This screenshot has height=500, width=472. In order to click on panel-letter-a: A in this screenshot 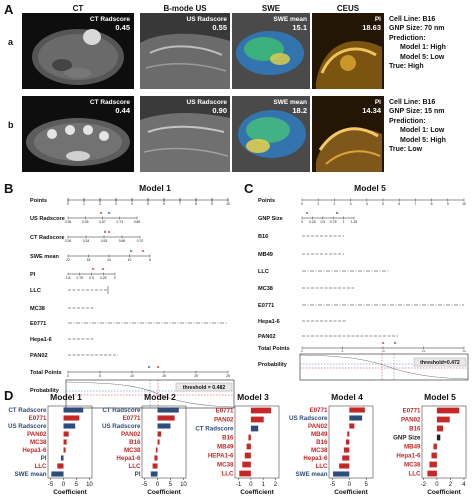, I will do `click(9, 9)`.